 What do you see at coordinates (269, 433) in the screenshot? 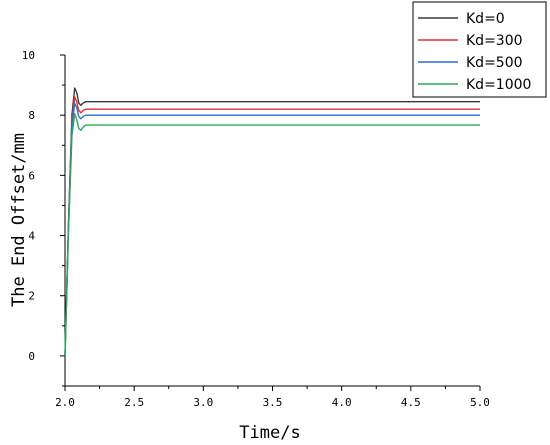
I see `x-axis-label: Time/s` at bounding box center [269, 433].